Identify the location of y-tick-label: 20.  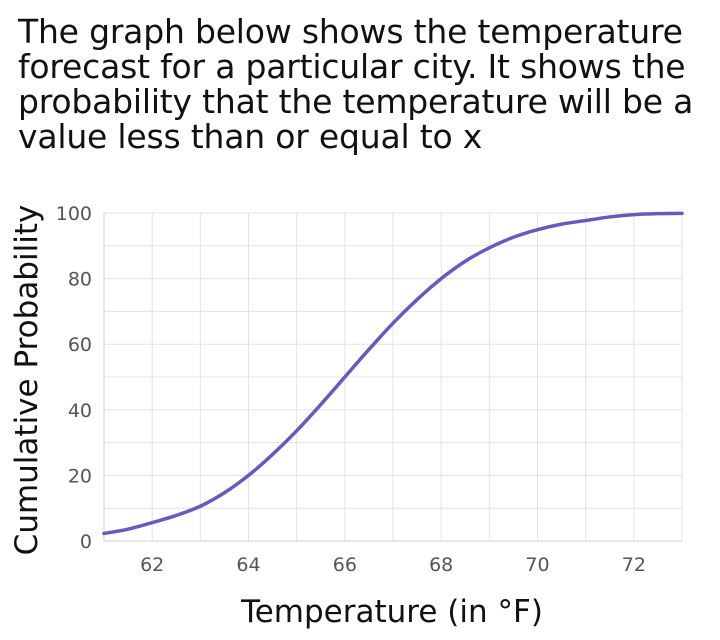
(80, 476).